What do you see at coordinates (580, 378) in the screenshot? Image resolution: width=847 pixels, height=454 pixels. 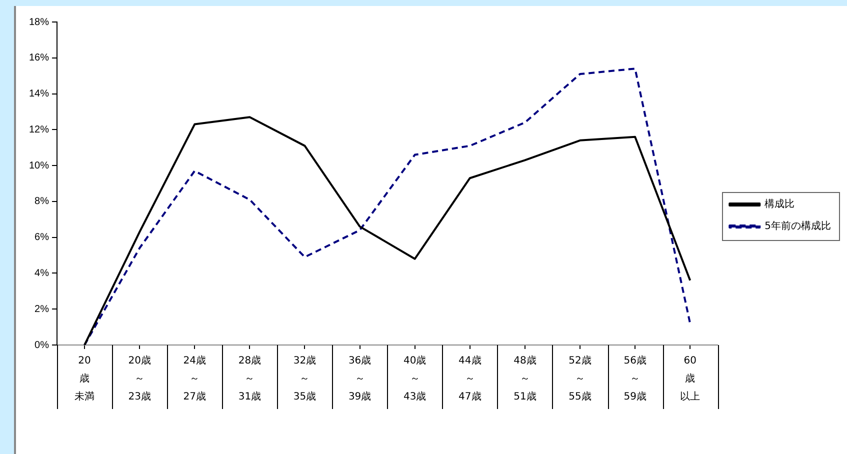 I see `x-tick-label: 52歳～55歳` at bounding box center [580, 378].